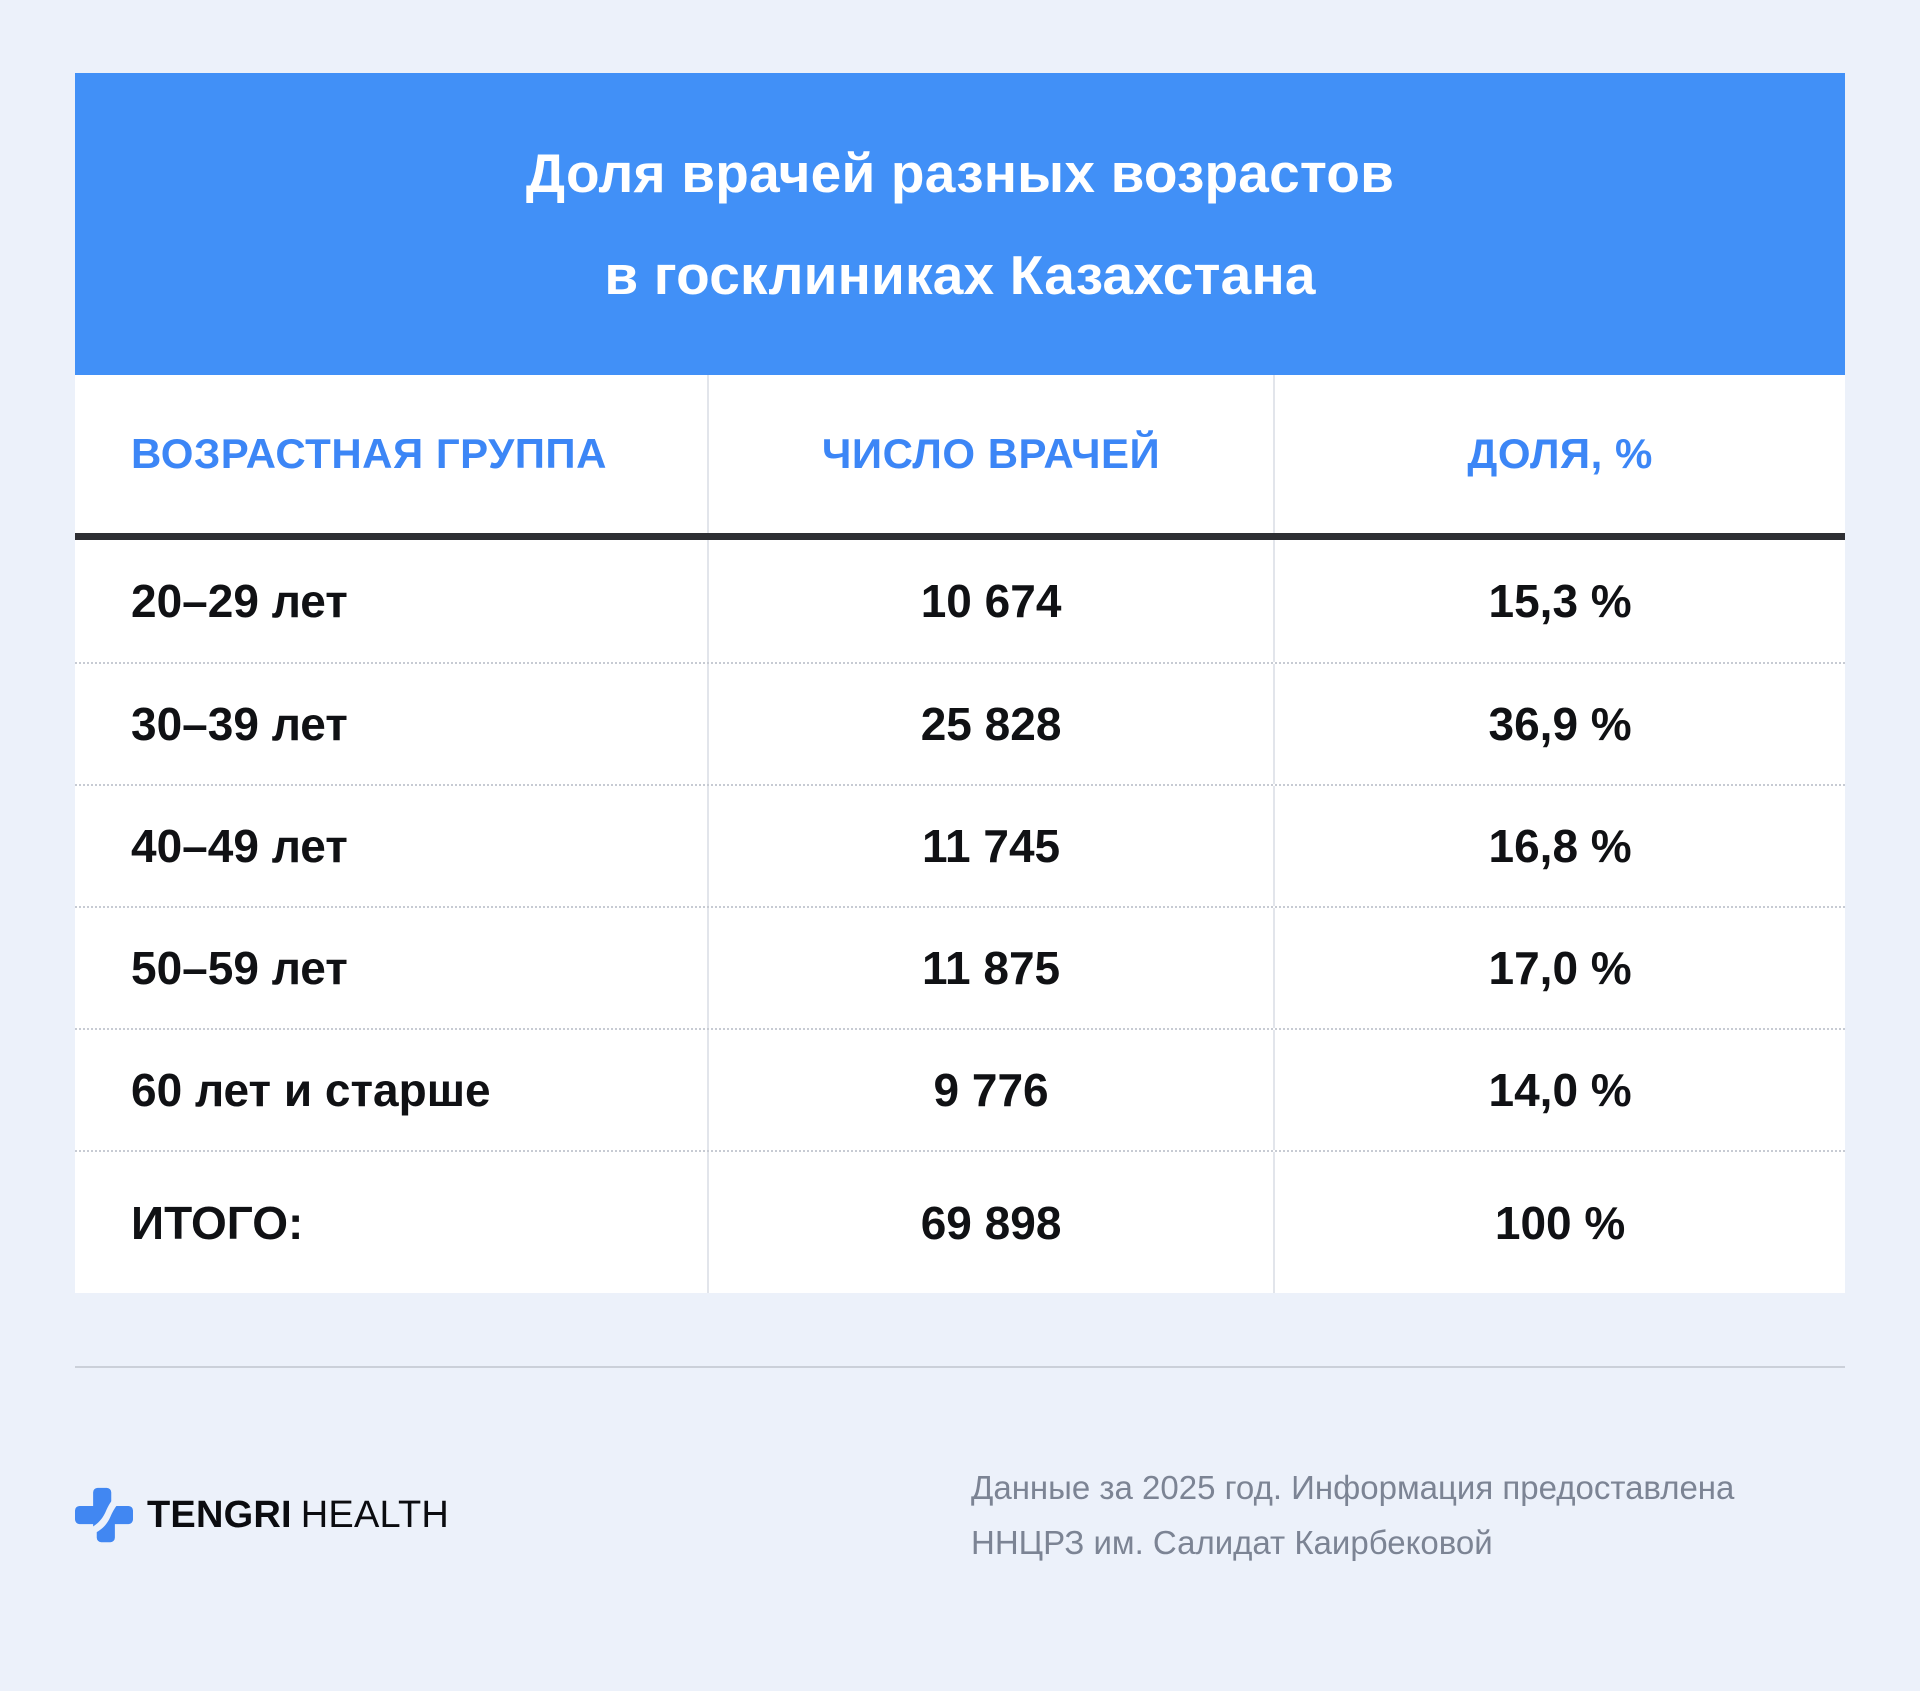  What do you see at coordinates (1559, 601) in the screenshot?
I see `share-cell: 15,3 %` at bounding box center [1559, 601].